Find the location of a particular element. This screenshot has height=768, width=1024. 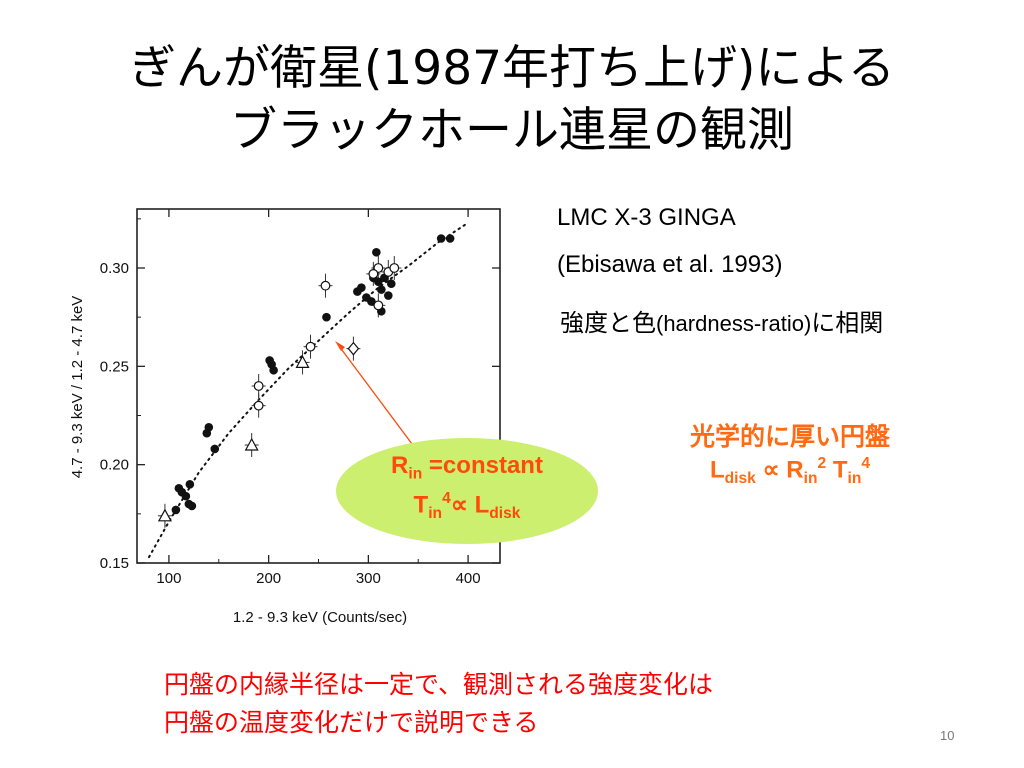

correlation-ja-1: 強度と色 is located at coordinates (608, 323).